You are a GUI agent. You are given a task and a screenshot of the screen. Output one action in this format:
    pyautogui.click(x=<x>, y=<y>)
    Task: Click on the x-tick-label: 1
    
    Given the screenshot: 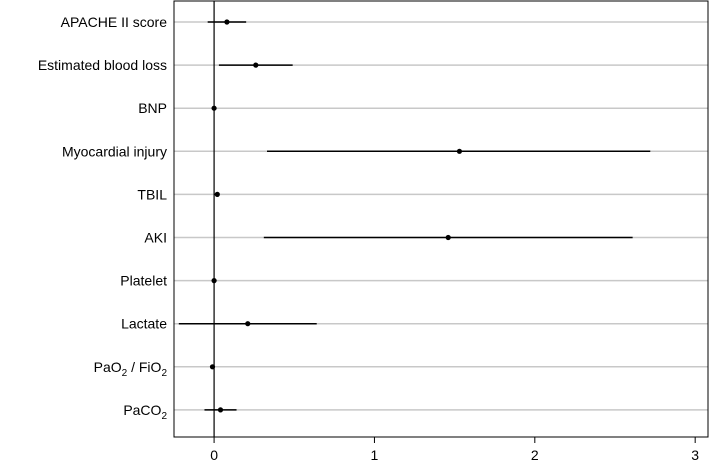 What is the action you would take?
    pyautogui.click(x=375, y=455)
    